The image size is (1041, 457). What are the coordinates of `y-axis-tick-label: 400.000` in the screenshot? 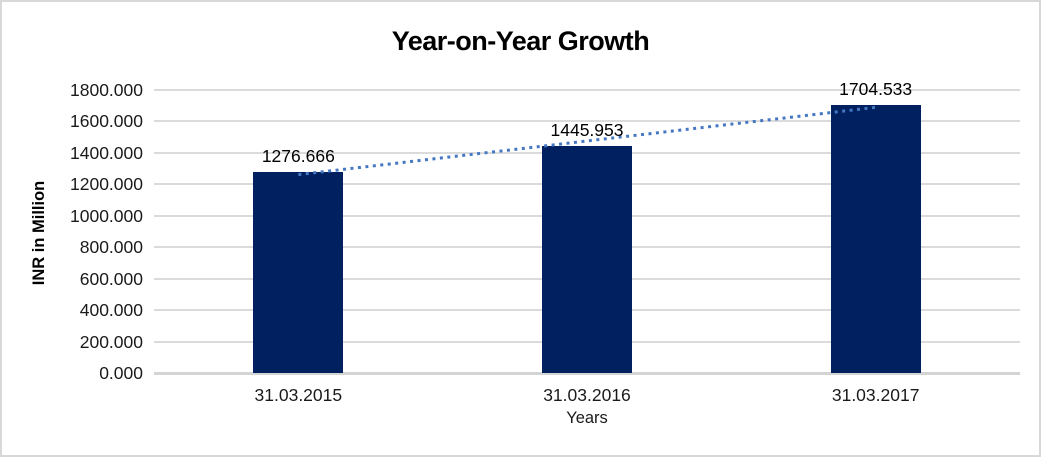 It's located at (111, 310).